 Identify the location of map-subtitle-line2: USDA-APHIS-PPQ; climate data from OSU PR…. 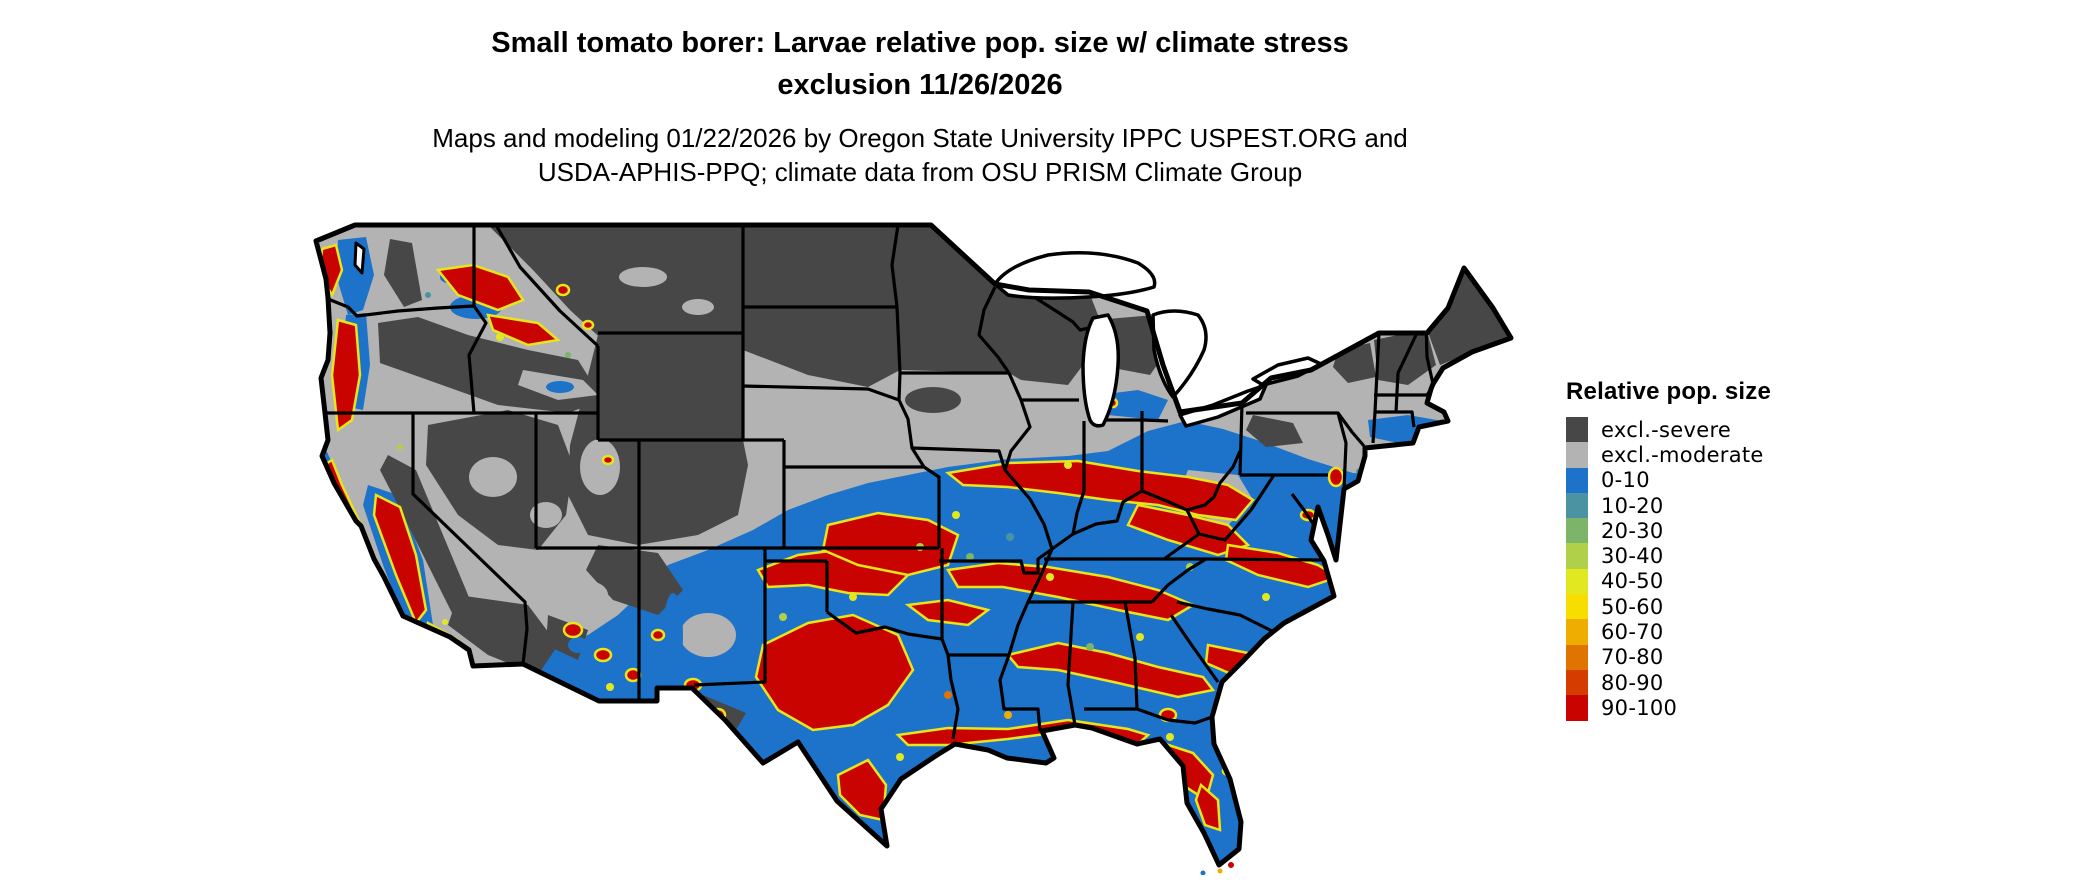
(920, 172).